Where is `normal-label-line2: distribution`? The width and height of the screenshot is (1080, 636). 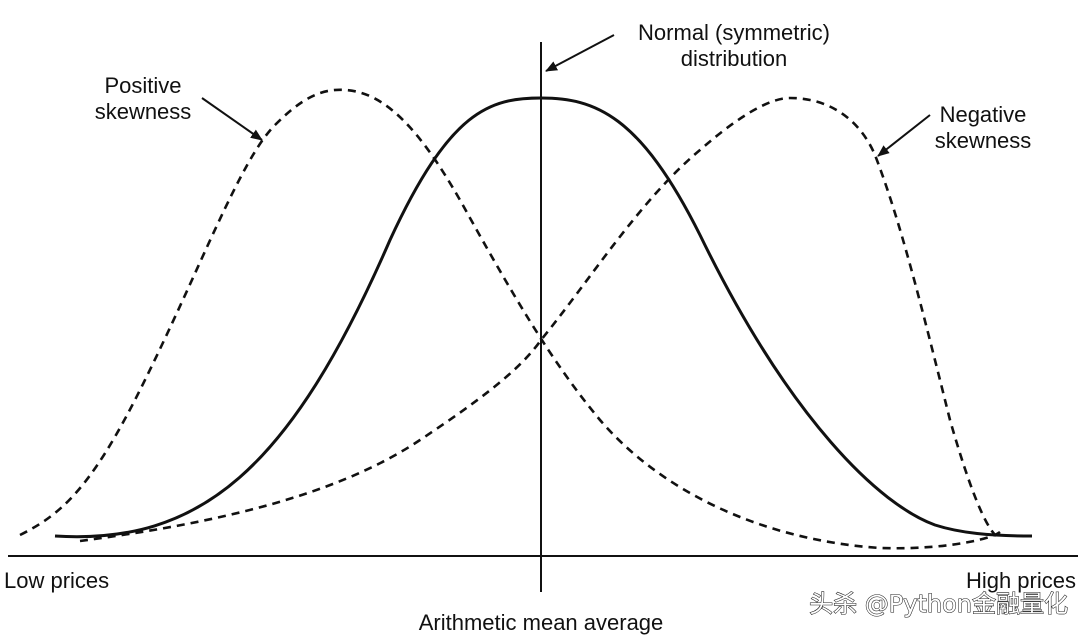
normal-label-line2: distribution is located at coordinates (734, 58).